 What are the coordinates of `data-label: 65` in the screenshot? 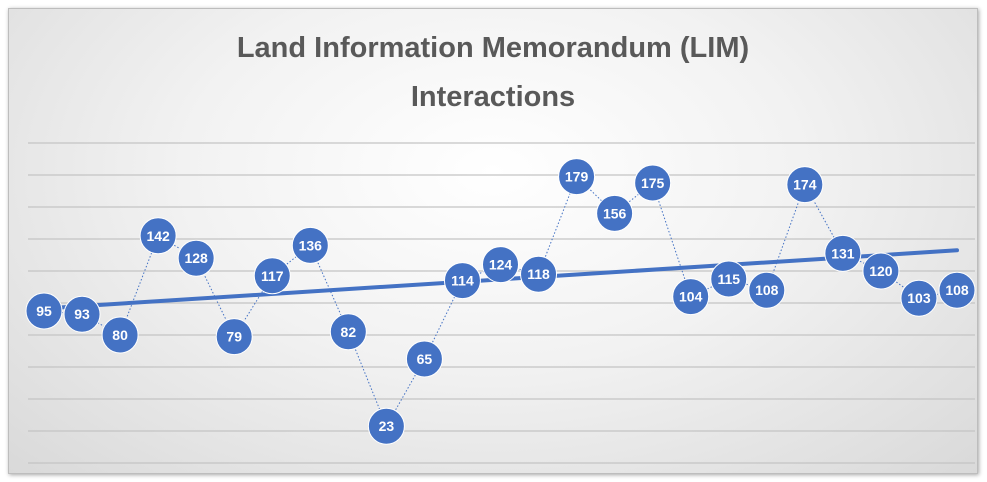 It's located at (425, 359).